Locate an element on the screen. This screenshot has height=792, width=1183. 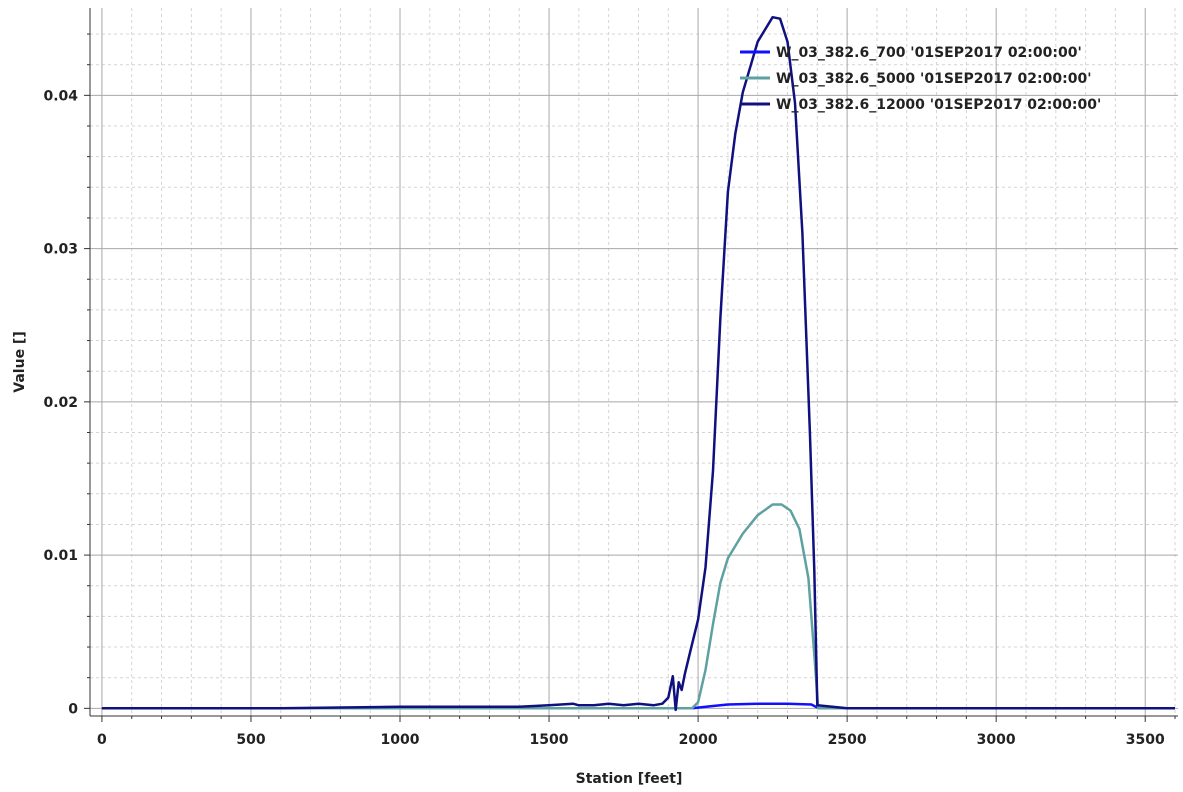
x-axis-title: Station [feet] is located at coordinates (629, 779).